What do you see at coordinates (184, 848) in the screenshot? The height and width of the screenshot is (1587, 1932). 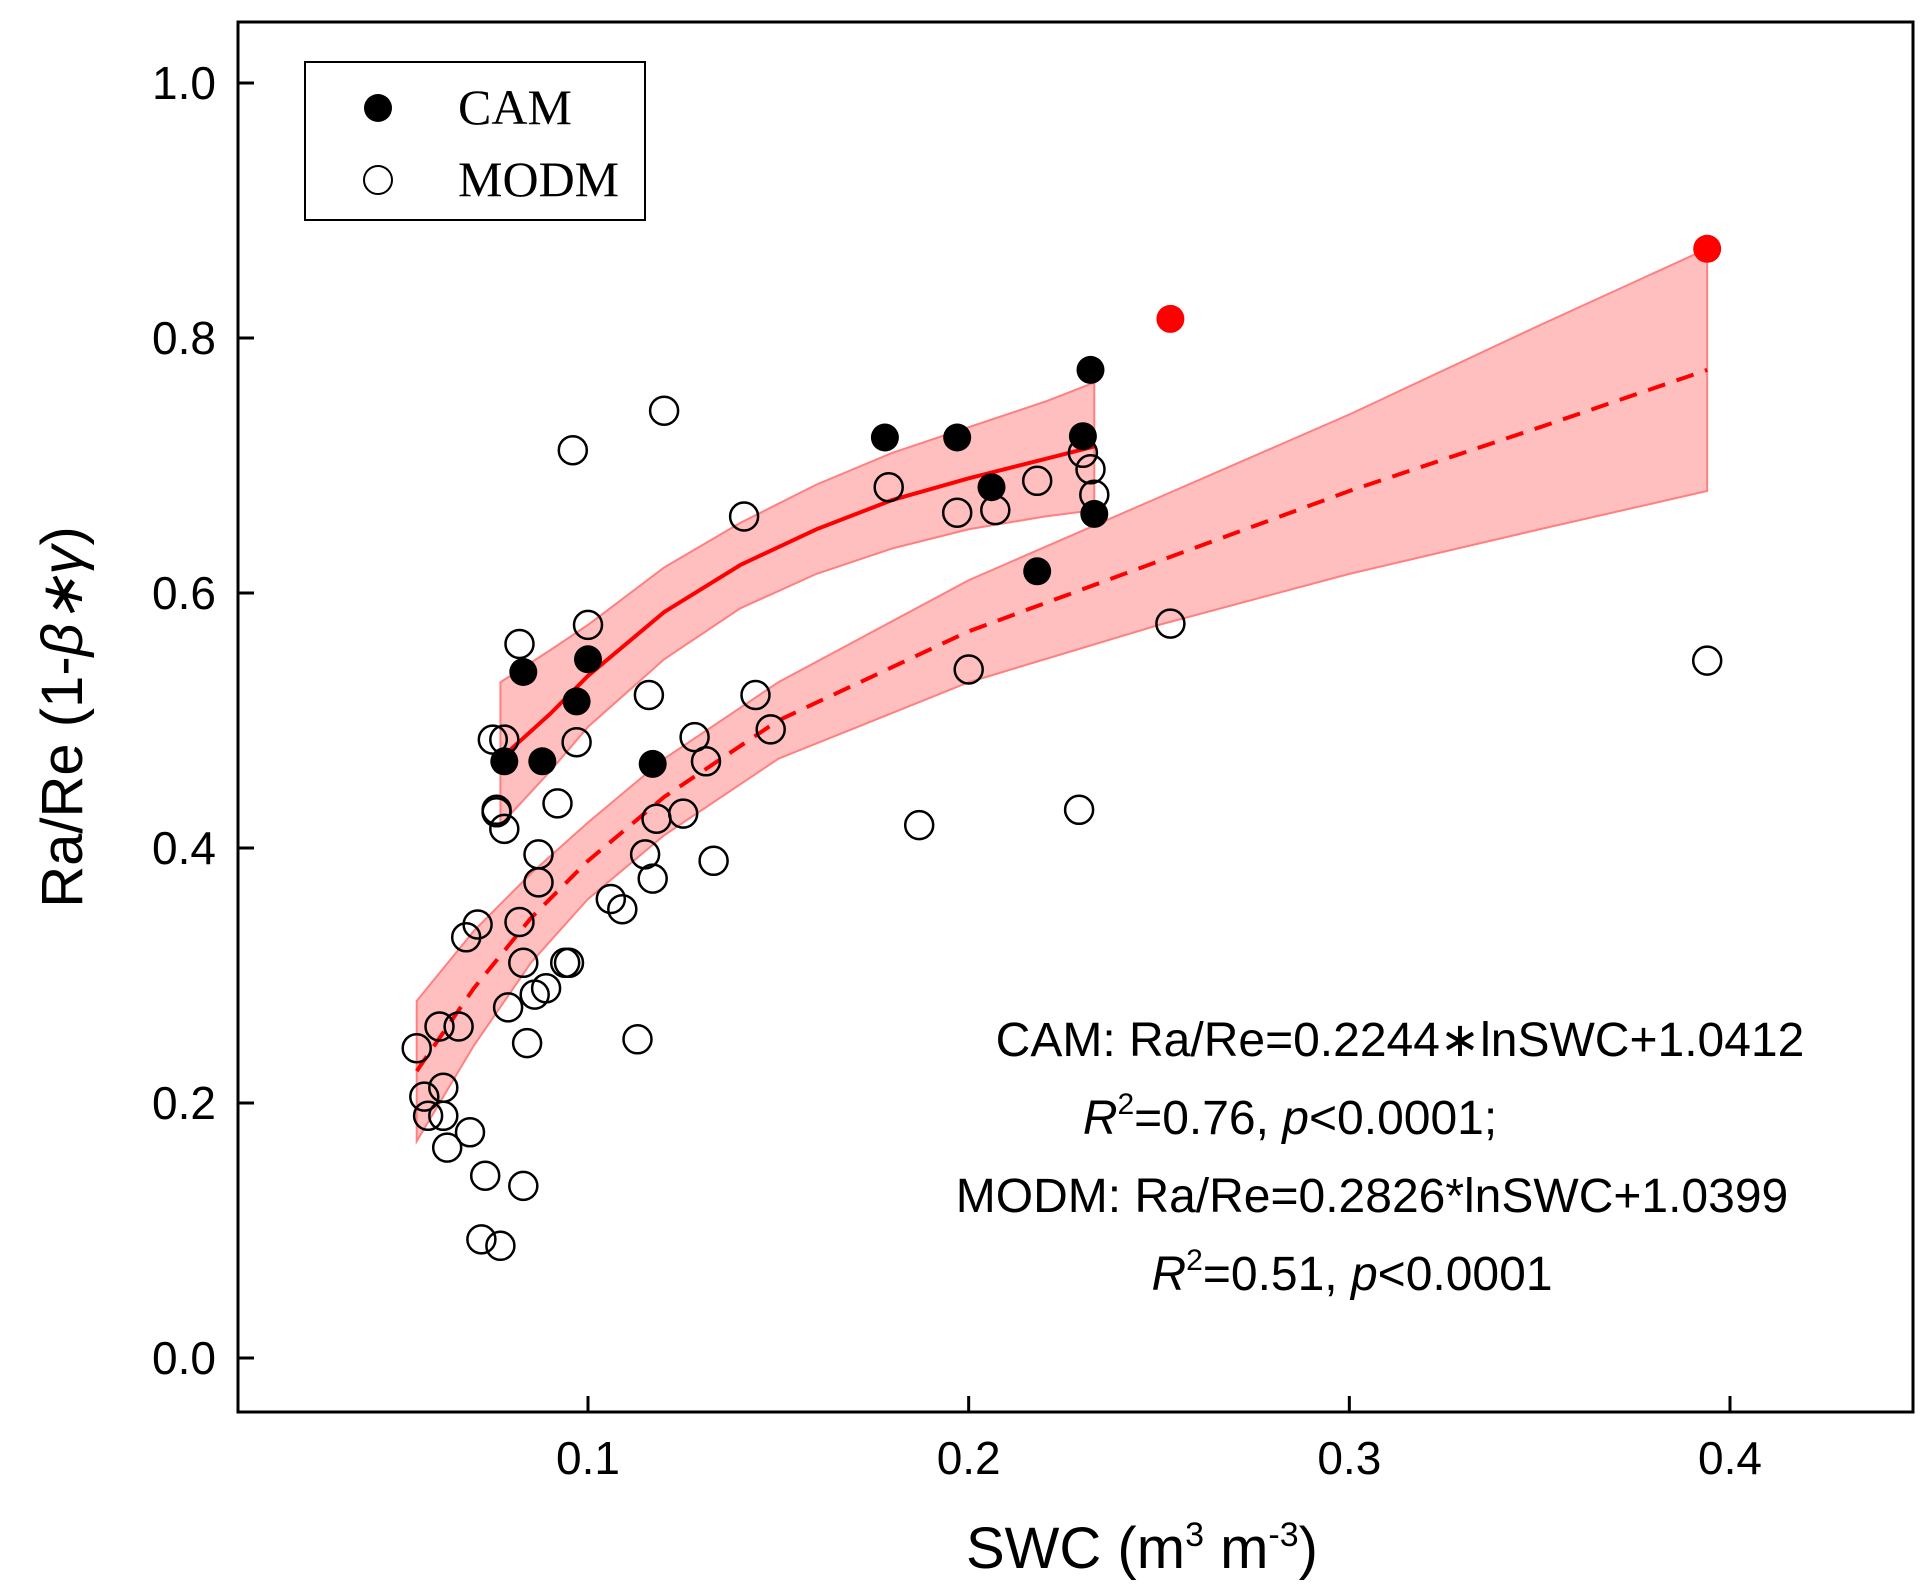 I see `y-tick-label: 0.4` at bounding box center [184, 848].